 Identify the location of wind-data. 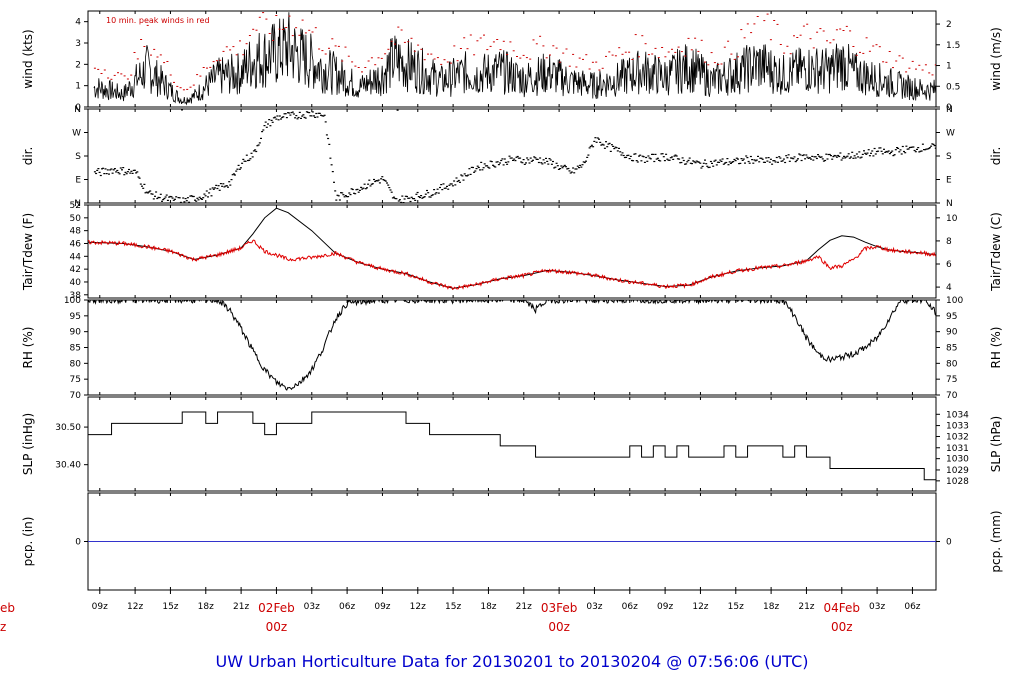
(514, 59).